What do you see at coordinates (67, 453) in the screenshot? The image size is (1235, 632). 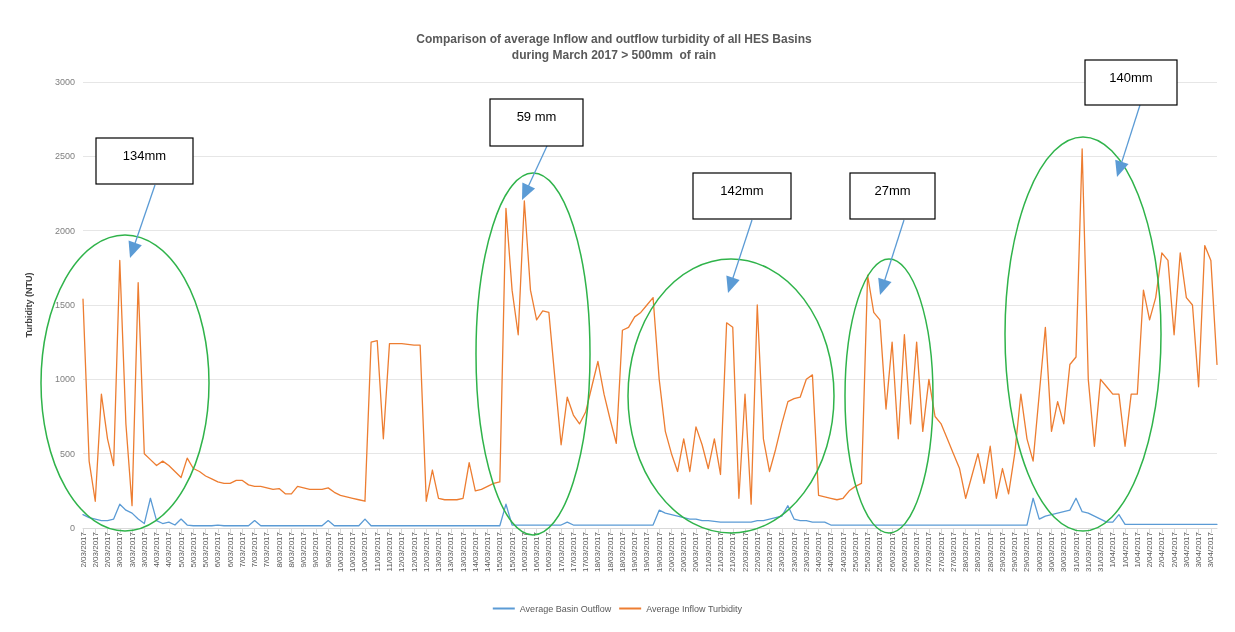 I see `y-tick-label: 500` at bounding box center [67, 453].